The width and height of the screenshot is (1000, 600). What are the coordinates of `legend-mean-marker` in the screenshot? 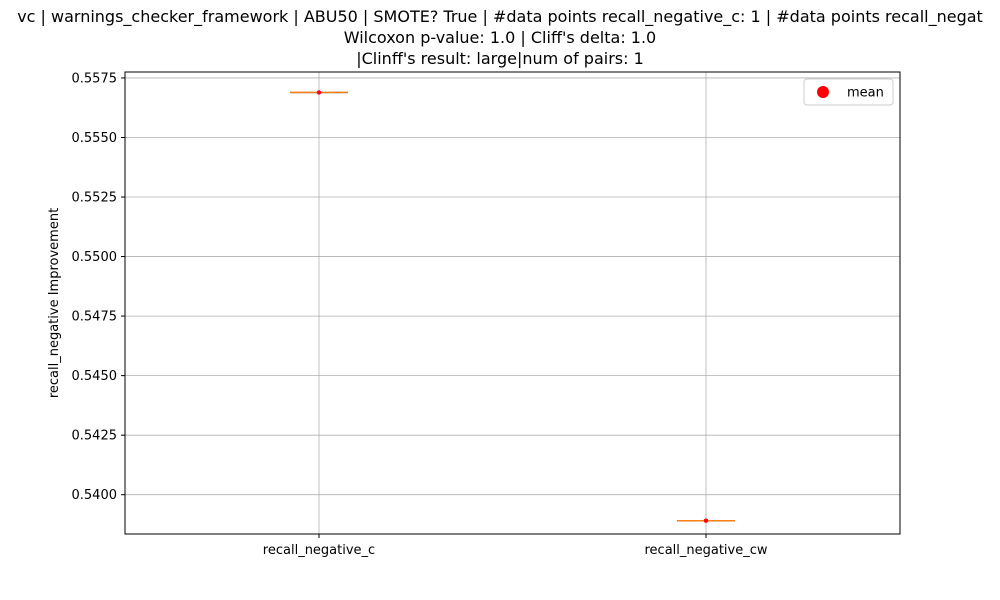 It's located at (823, 92).